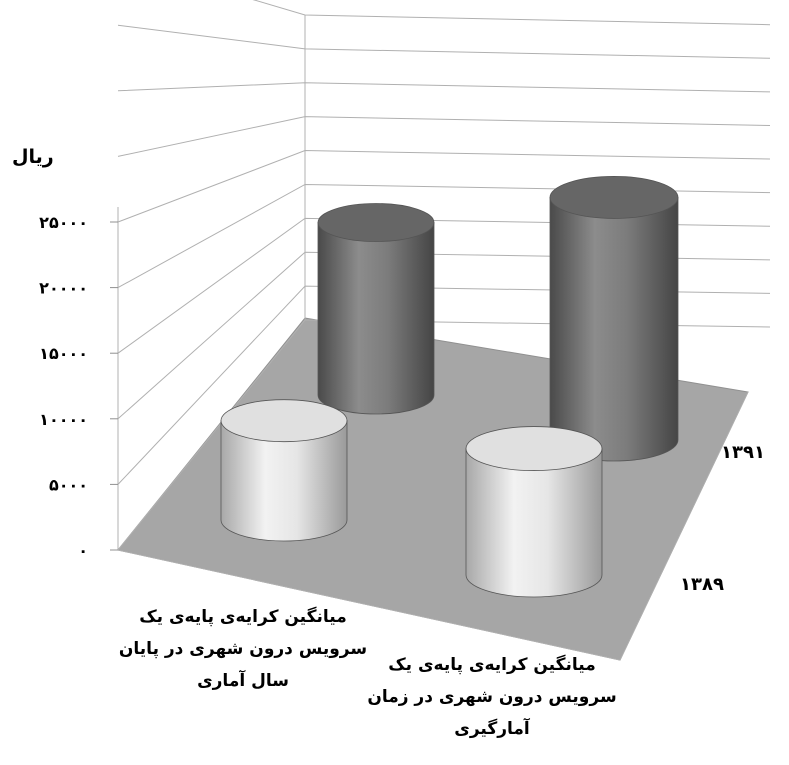  What do you see at coordinates (33, 157) in the screenshot?
I see `y-axis-label: ریال` at bounding box center [33, 157].